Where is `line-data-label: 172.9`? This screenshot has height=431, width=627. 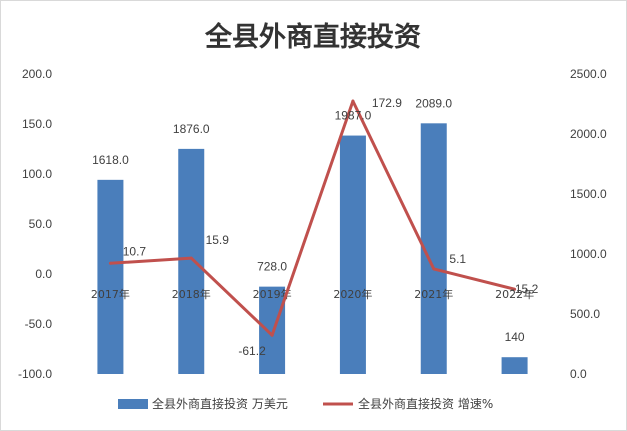 line-data-label: 172.9 is located at coordinates (387, 103).